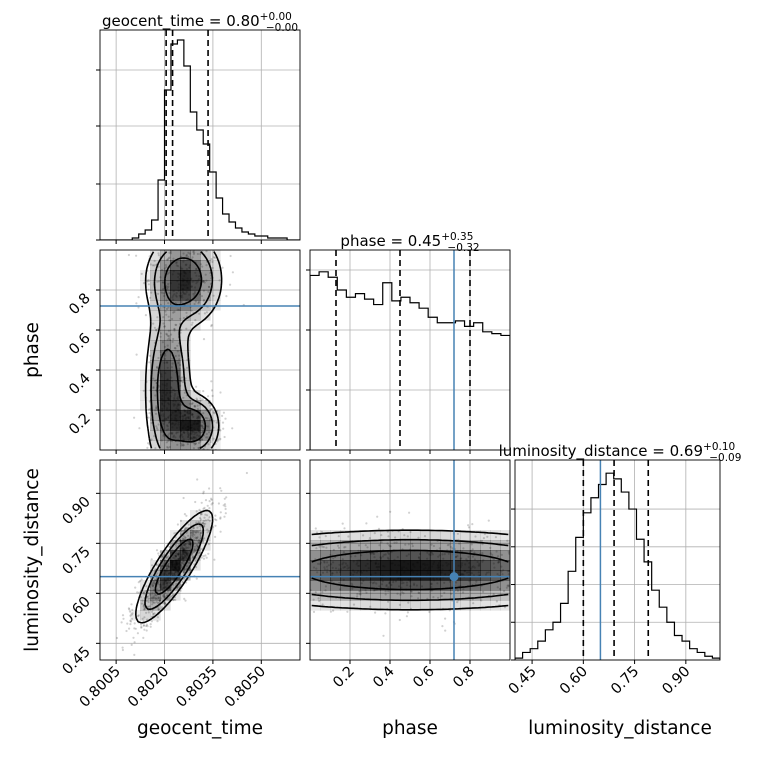  What do you see at coordinates (523, 681) in the screenshot?
I see `x-tick-label-luminosity_distance-0: 0.45` at bounding box center [523, 681].